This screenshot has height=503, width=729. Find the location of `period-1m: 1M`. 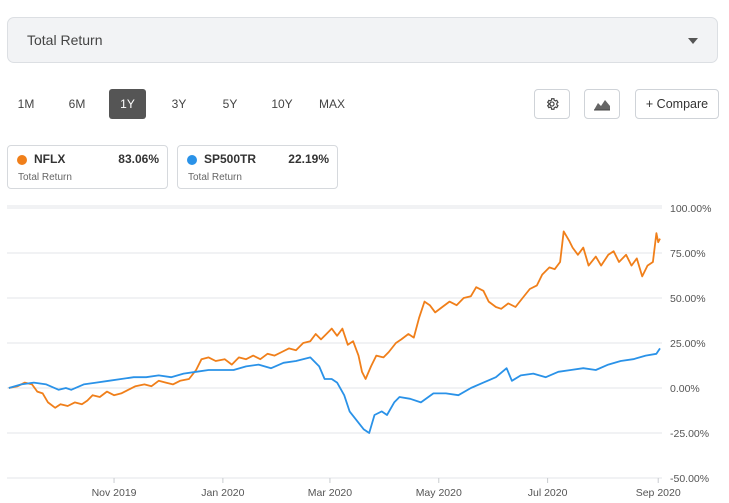

period-1m: 1M is located at coordinates (26, 104).